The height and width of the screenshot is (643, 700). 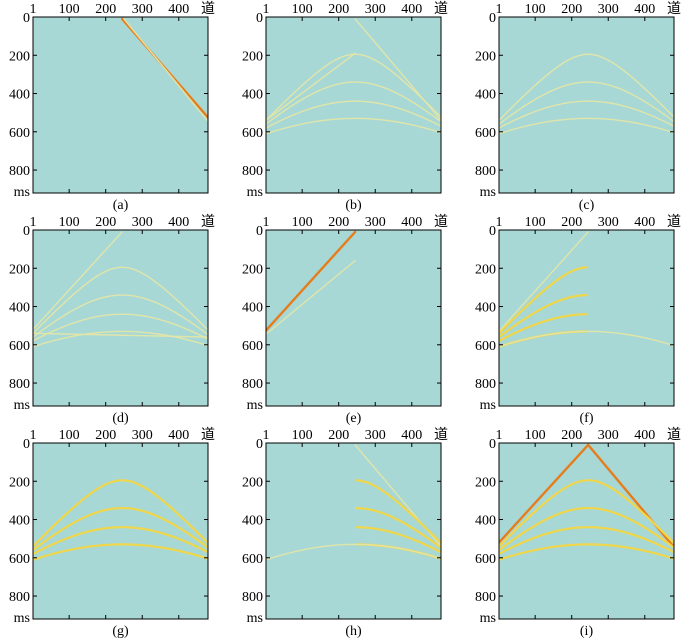 I want to click on panel-f: 1 100 200 300 400 道 0 200 400 600 800 ms (f), so click(x=578, y=320).